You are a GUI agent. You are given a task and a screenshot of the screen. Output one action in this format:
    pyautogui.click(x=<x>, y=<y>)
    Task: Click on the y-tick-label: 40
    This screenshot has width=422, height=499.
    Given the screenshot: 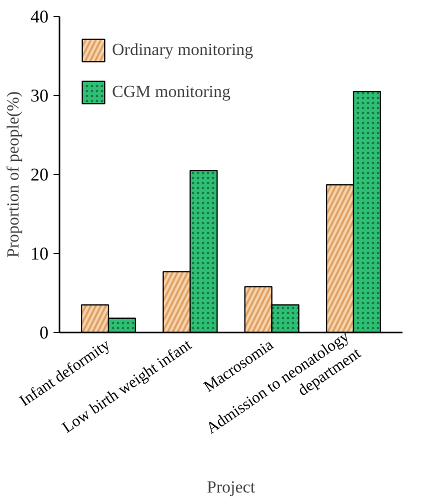 What is the action you would take?
    pyautogui.click(x=39, y=16)
    